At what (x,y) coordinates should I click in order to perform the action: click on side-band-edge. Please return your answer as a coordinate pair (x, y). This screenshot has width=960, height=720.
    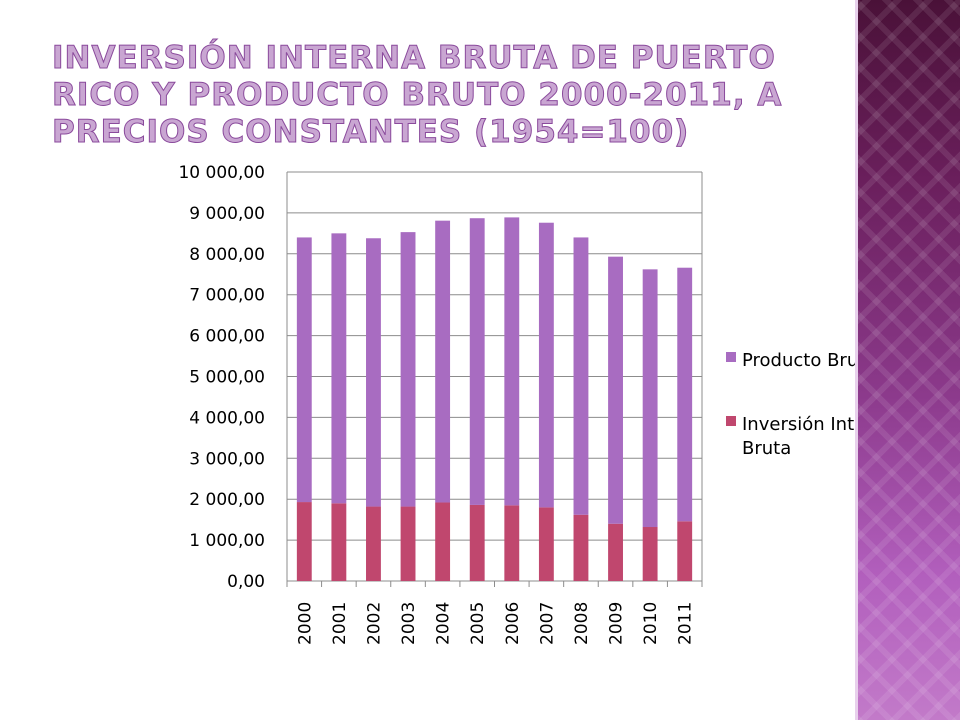
    Looking at the image, I should click on (856, 360).